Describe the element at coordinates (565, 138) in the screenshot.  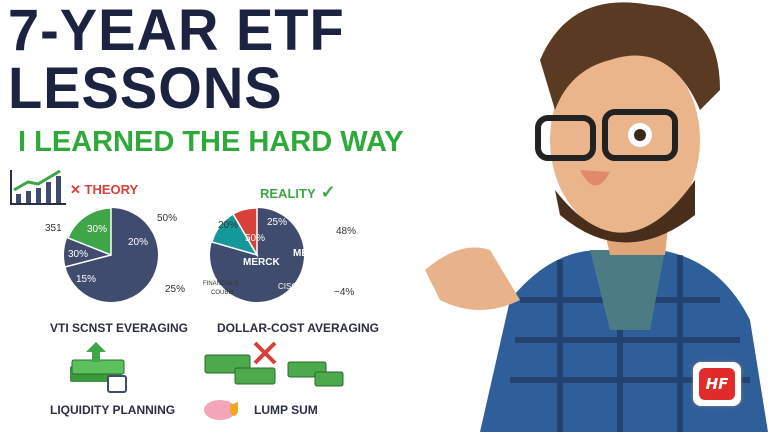
I see `glasses` at that location.